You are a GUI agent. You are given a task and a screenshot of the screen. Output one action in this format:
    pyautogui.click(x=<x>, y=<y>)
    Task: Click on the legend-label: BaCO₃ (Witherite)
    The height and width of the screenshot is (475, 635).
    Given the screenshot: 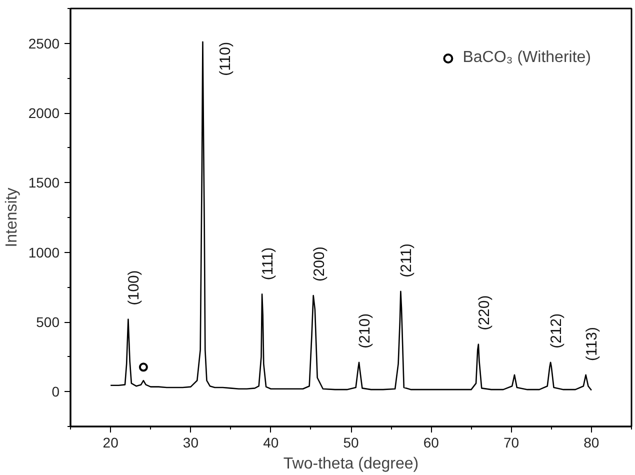 What is the action you would take?
    pyautogui.click(x=526, y=58)
    